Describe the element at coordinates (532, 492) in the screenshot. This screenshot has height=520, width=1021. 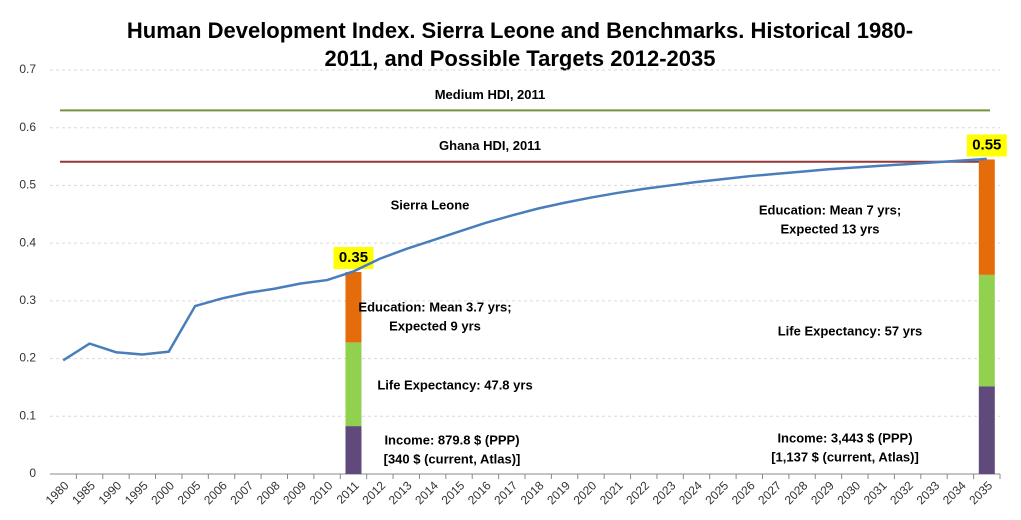
I see `x-tick-label: 2018` at that location.